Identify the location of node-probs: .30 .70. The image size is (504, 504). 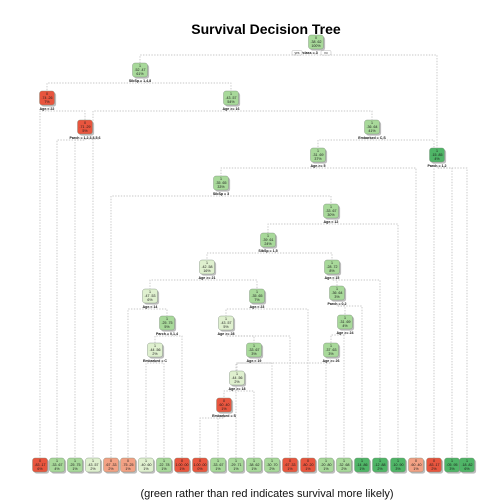
(272, 465).